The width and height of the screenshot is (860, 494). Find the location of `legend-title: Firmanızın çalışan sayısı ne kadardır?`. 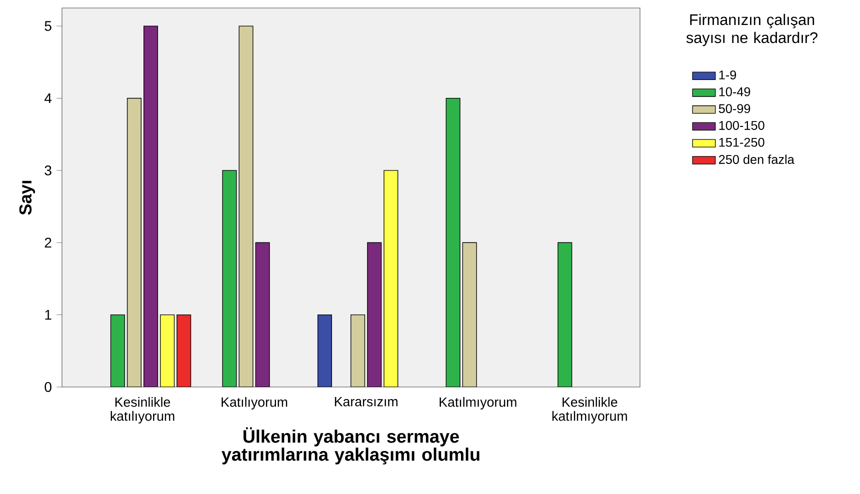

legend-title: Firmanızın çalışan sayısı ne kadardır? is located at coordinates (752, 30).